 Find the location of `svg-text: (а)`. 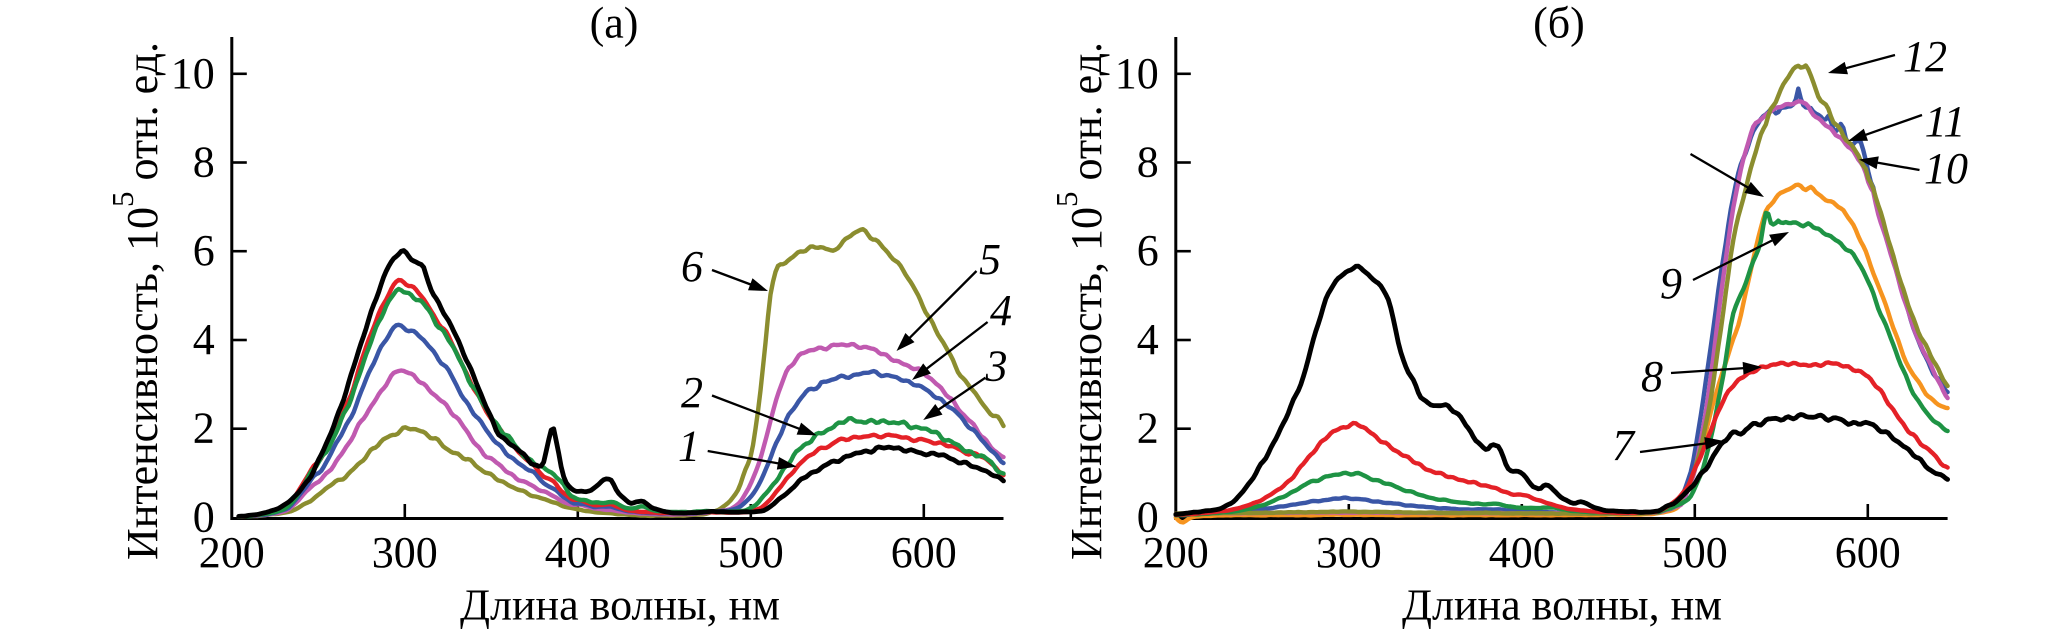

svg-text: (а) is located at coordinates (614, 24).